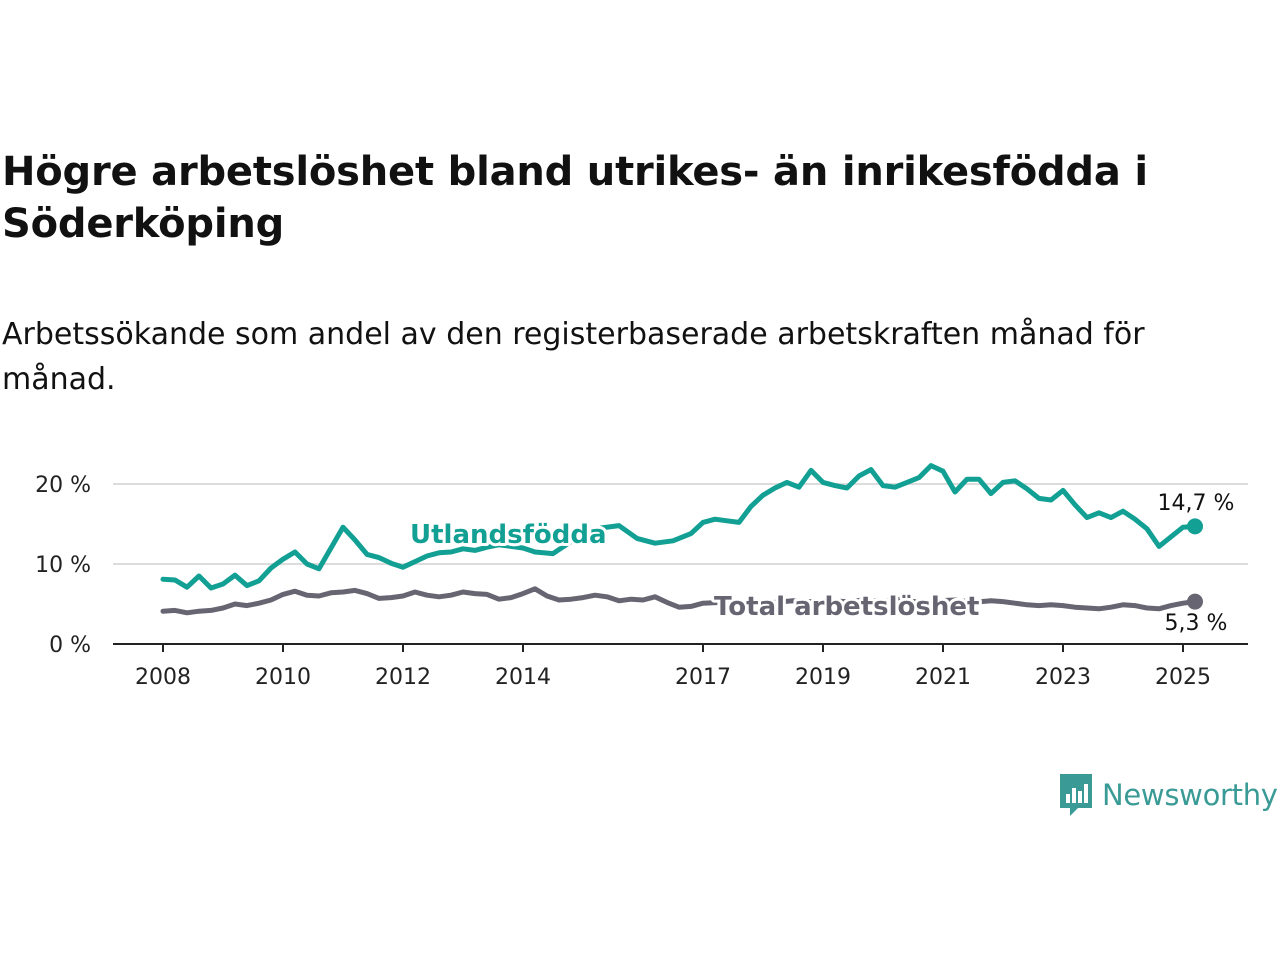 The image size is (1280, 960). I want to click on x-tick-label: 2023, so click(1063, 677).